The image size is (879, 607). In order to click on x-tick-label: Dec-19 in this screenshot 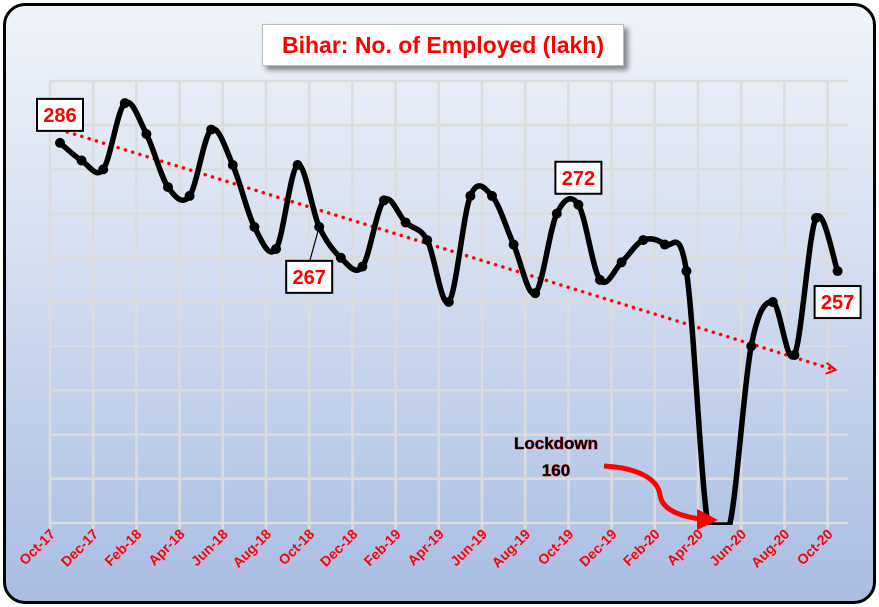, I will do `click(598, 548)`.